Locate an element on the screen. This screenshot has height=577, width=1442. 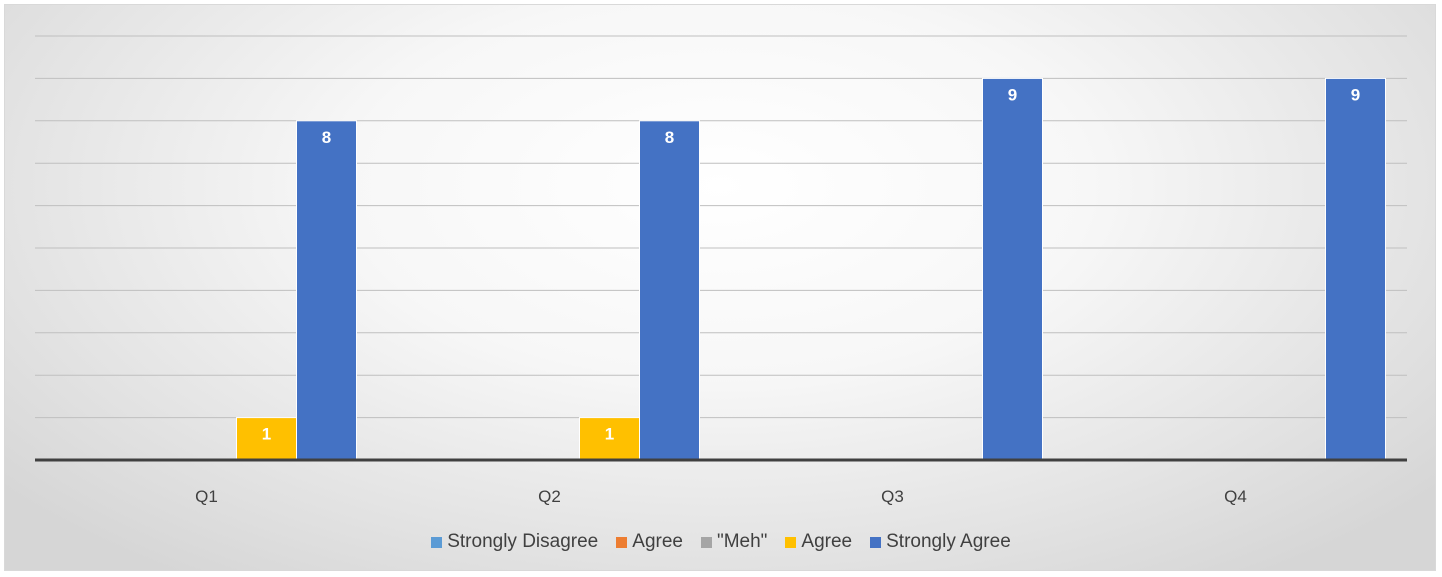
legend-item: Strongly Agree is located at coordinates (940, 542).